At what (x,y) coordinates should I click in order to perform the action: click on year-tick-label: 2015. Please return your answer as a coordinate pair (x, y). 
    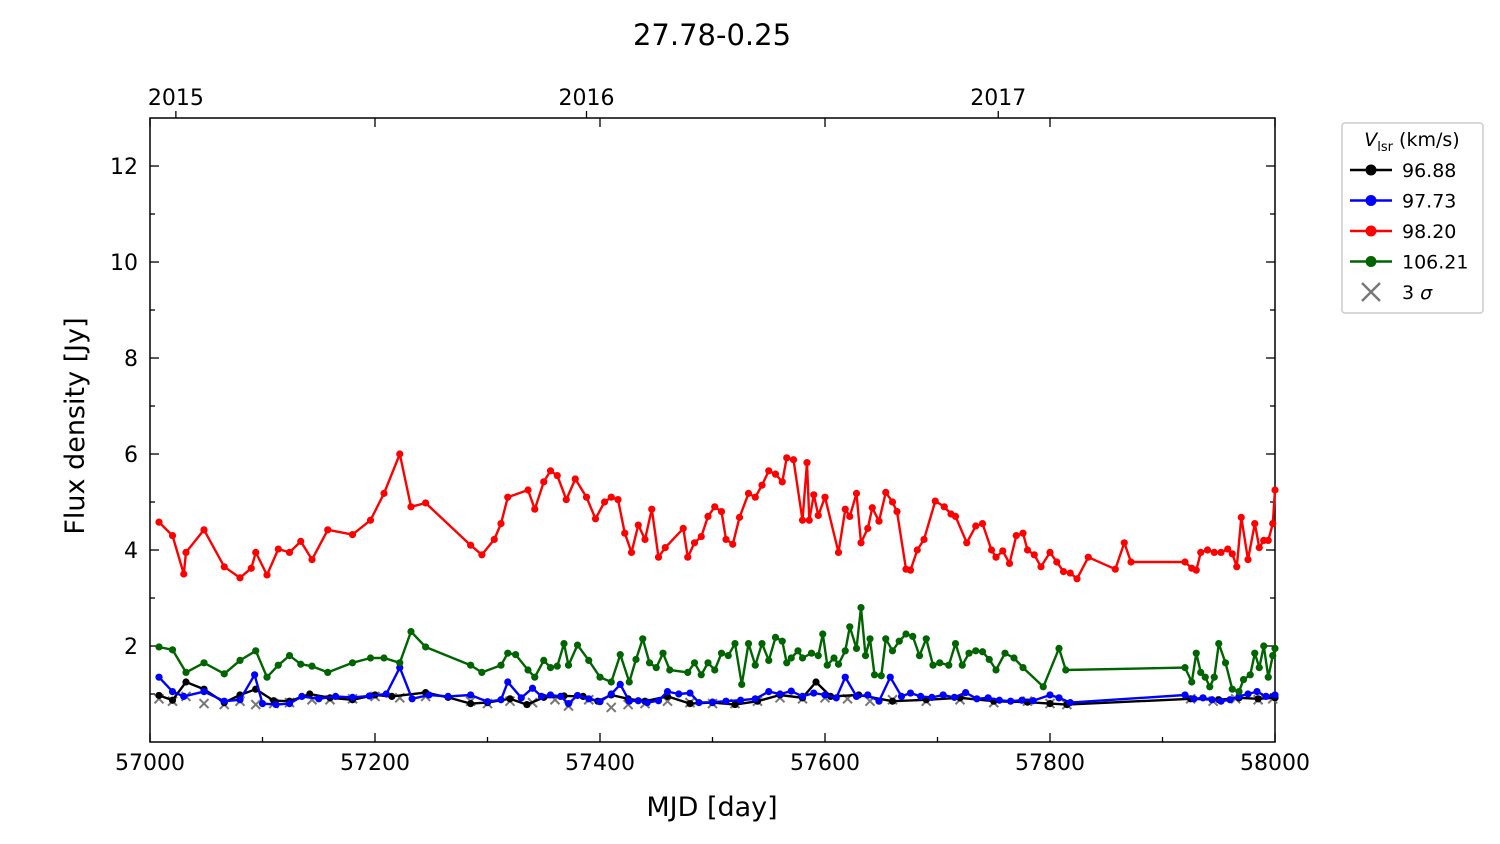
    Looking at the image, I should click on (176, 98).